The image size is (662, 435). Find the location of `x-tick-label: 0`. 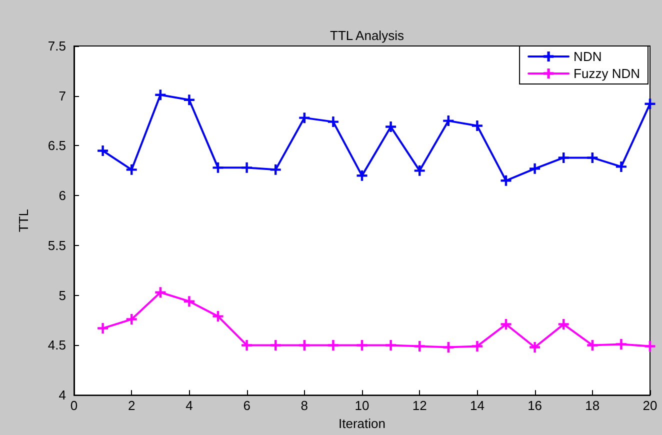

x-tick-label: 0 is located at coordinates (74, 406).